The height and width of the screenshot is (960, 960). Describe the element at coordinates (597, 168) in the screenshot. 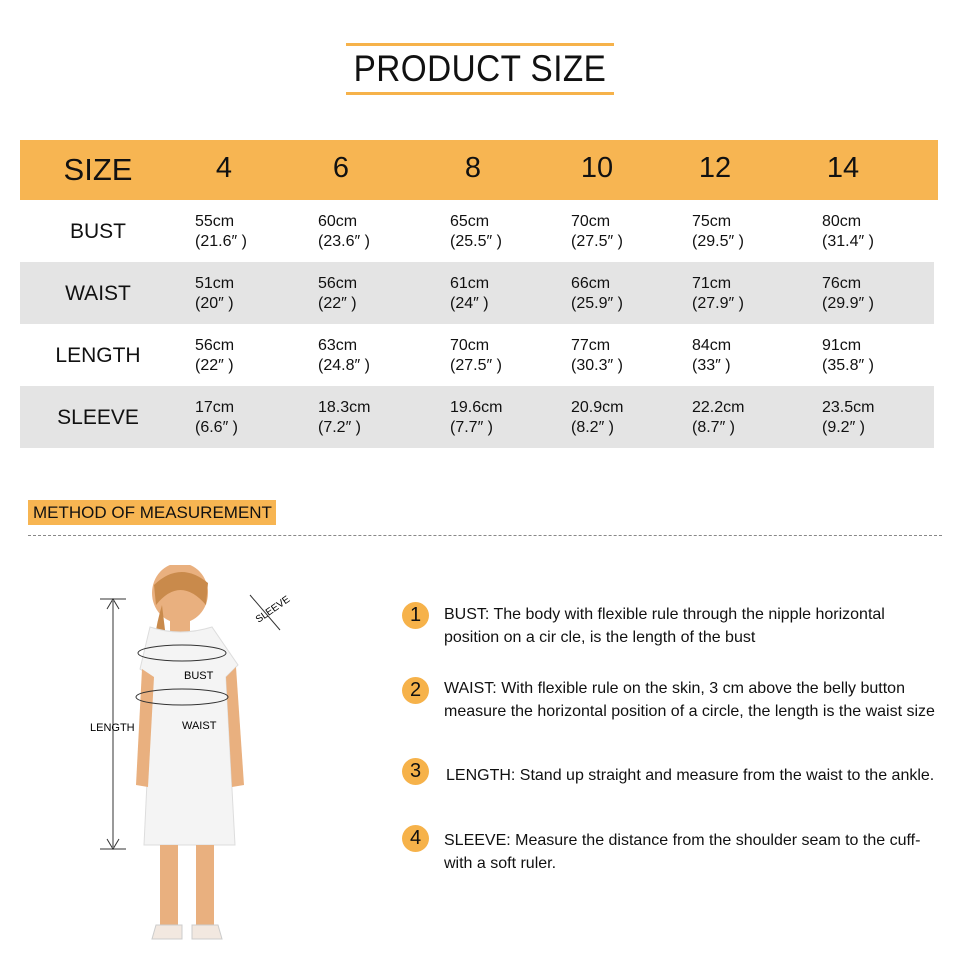

I see `size-header: 10` at that location.